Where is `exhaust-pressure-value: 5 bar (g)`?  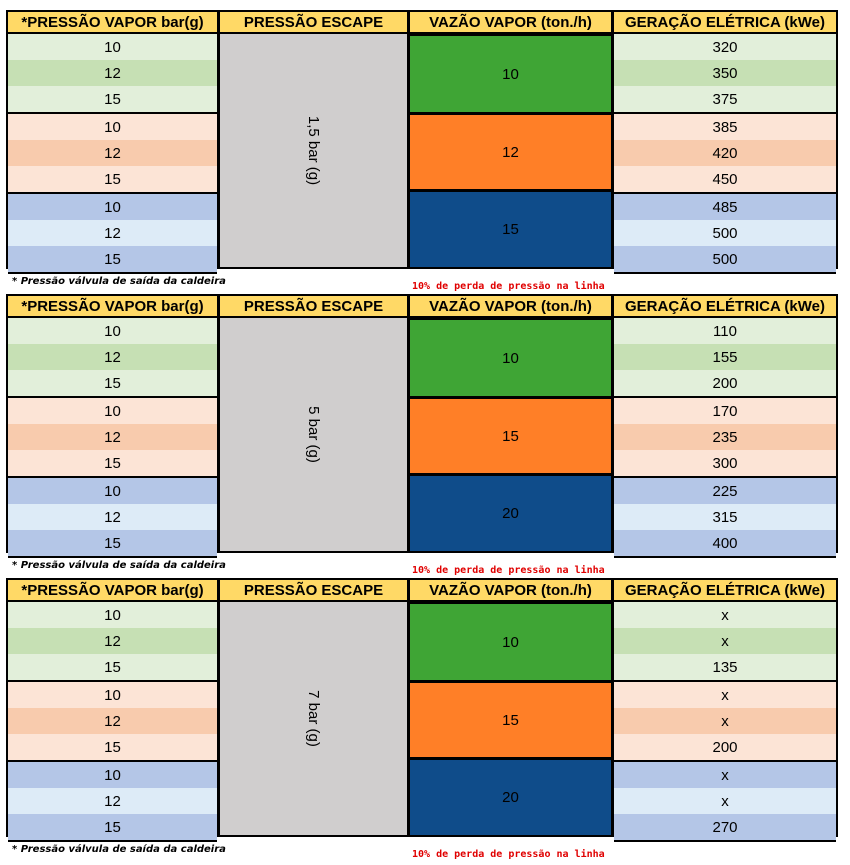
exhaust-pressure-value: 5 bar (g) is located at coordinates (313, 434).